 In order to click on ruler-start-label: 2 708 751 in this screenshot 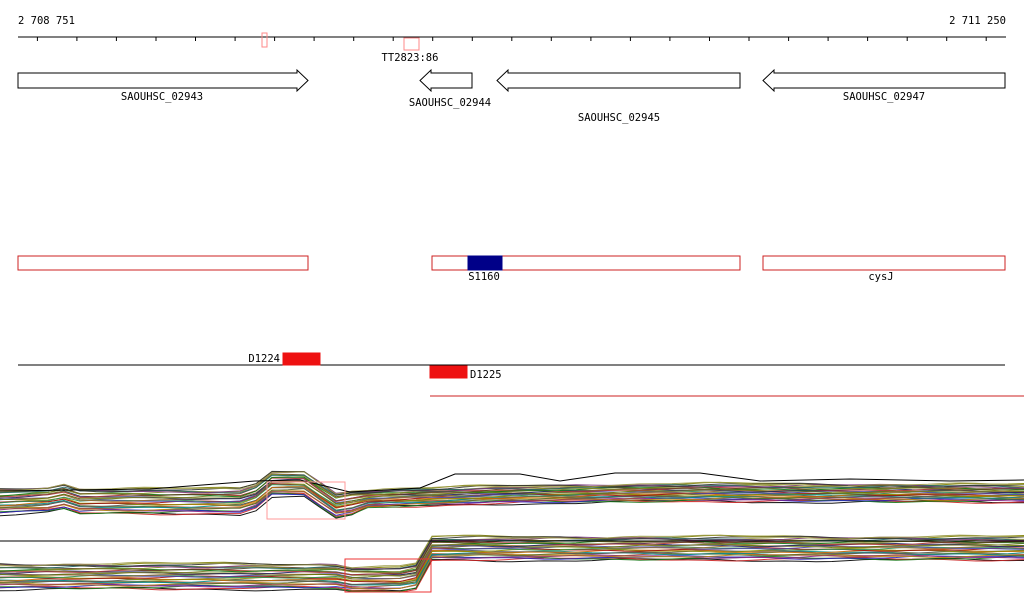, I will do `click(46, 21)`.